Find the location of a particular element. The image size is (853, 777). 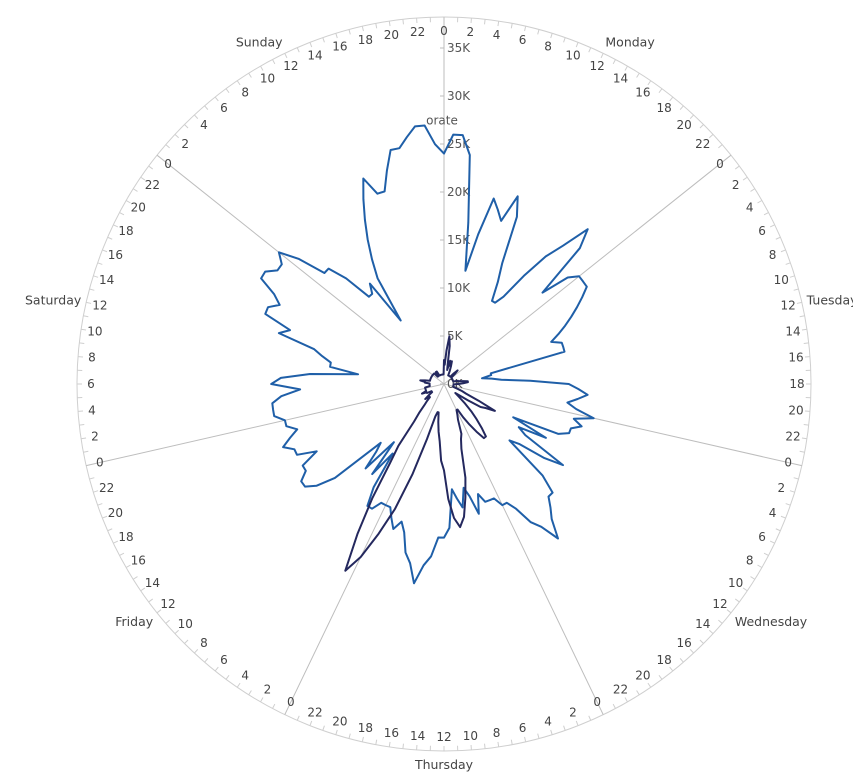

day-label: Saturday is located at coordinates (53, 299).